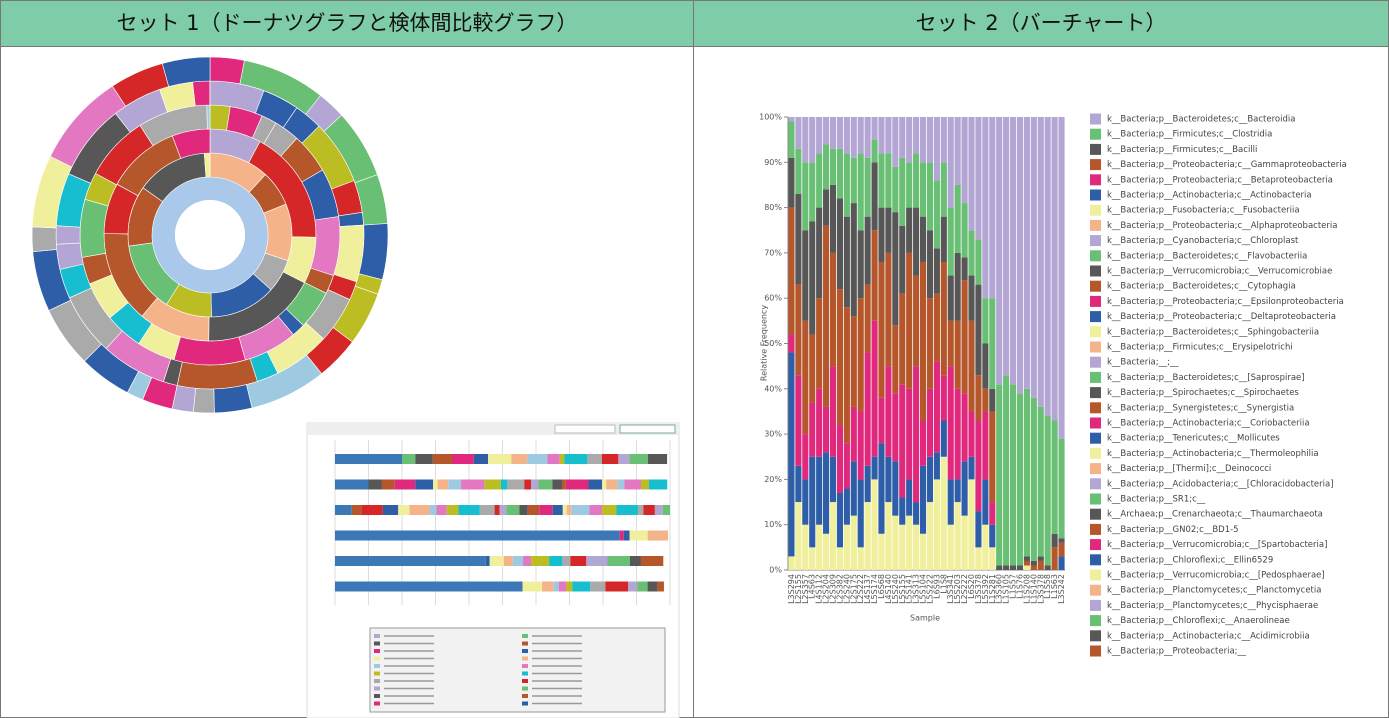  Describe the element at coordinates (925, 618) in the screenshot. I see `x-axis-label: Sample` at that location.